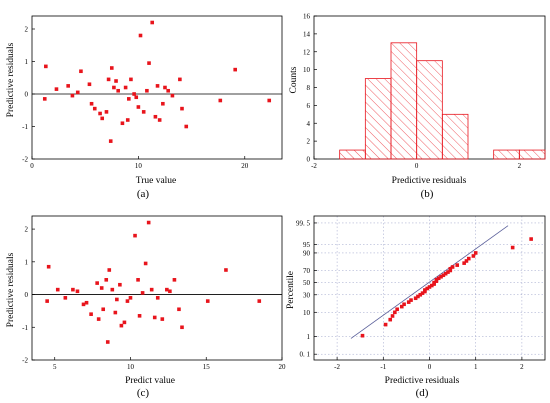  What do you see at coordinates (422, 381) in the screenshot?
I see `panel-d-xlabel: Predictive residuals` at bounding box center [422, 381].